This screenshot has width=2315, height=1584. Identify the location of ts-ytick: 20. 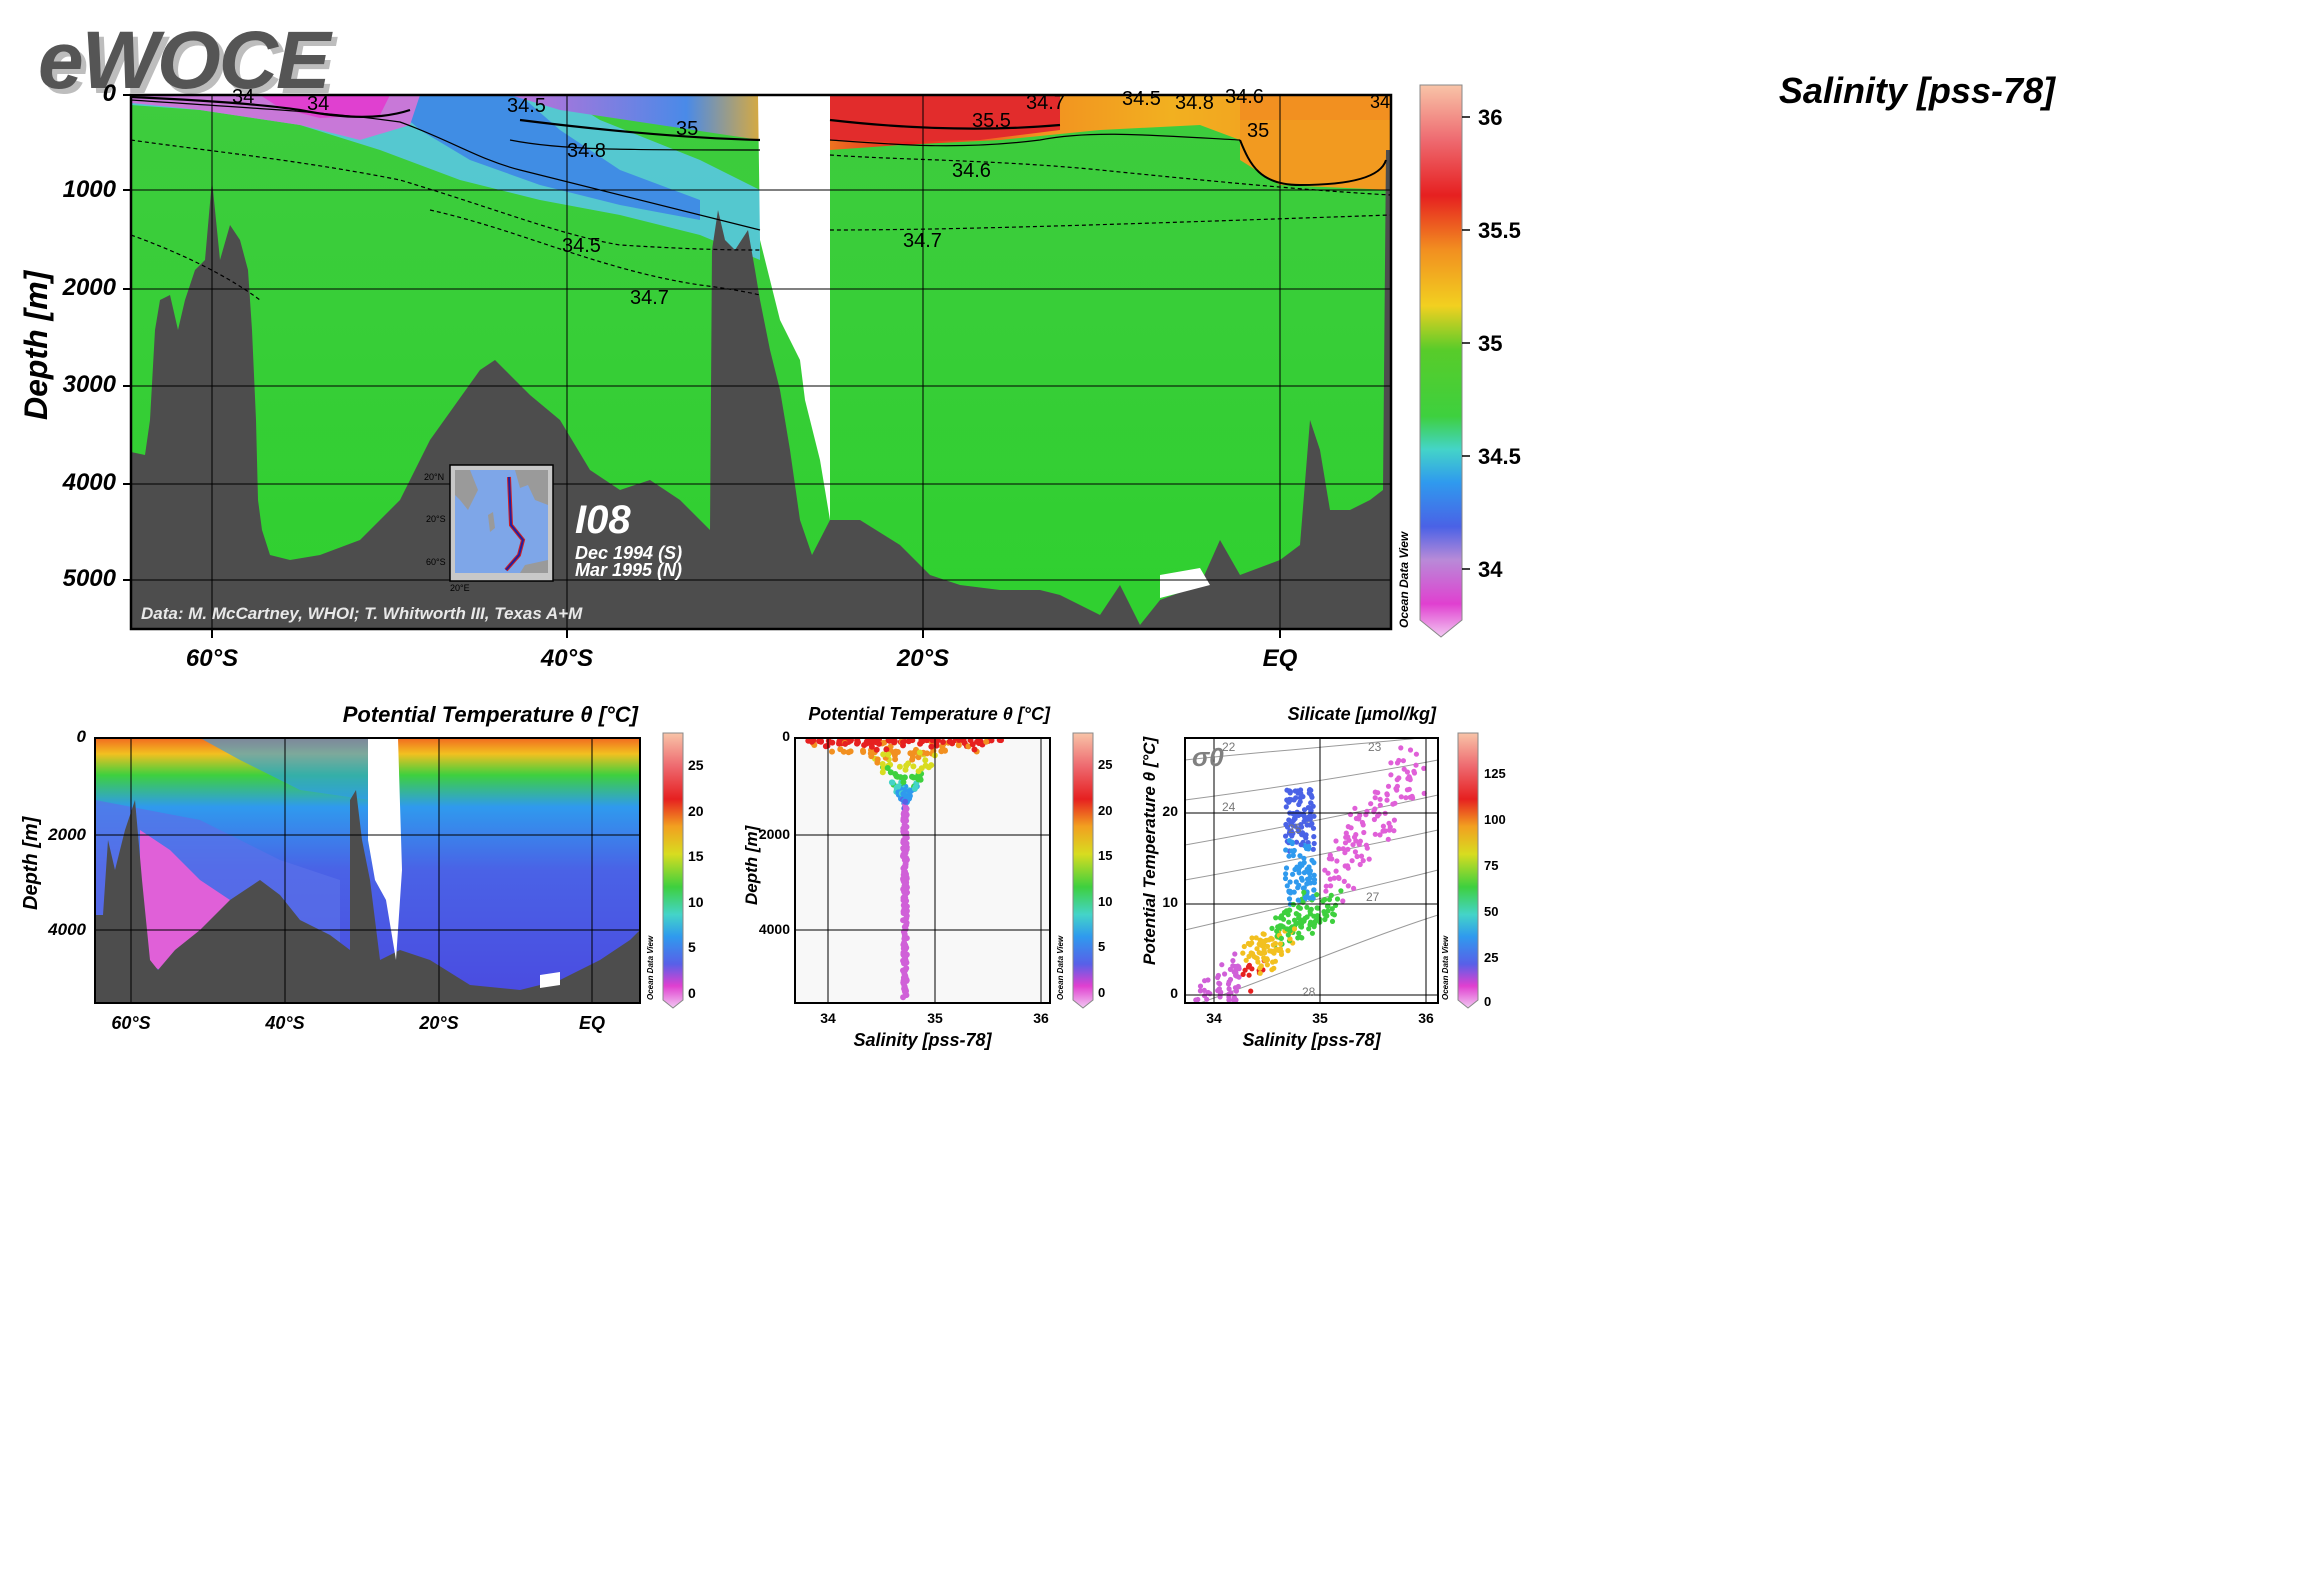
(1170, 811).